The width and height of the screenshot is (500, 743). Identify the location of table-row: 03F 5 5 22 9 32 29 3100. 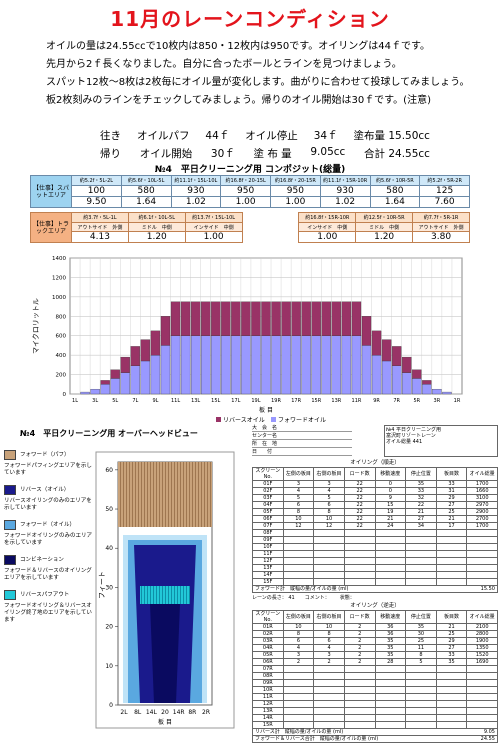
(375, 498).